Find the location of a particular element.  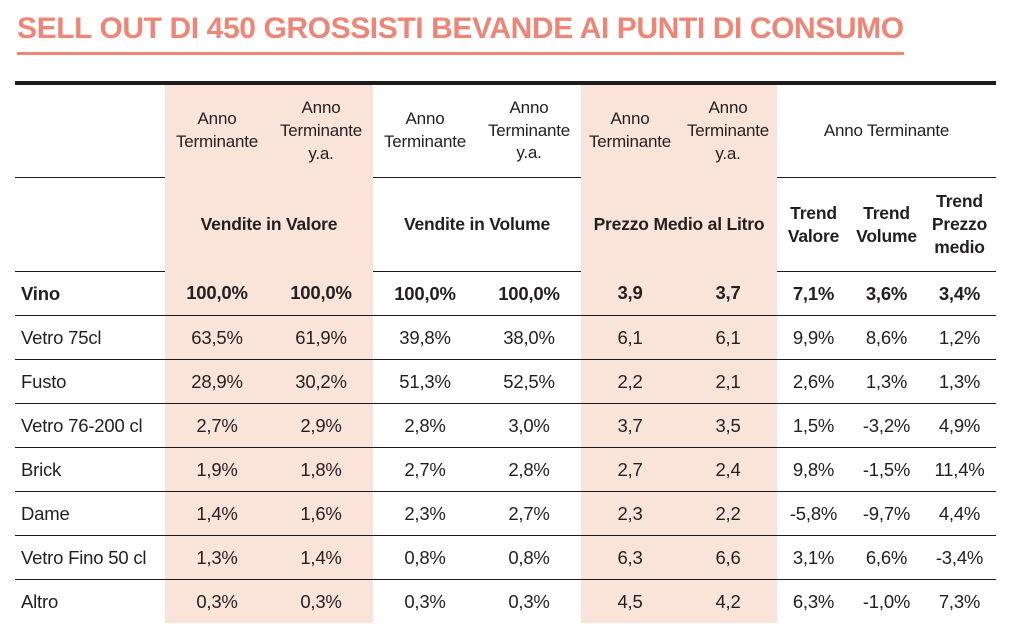

cell: 2,6% is located at coordinates (813, 381).